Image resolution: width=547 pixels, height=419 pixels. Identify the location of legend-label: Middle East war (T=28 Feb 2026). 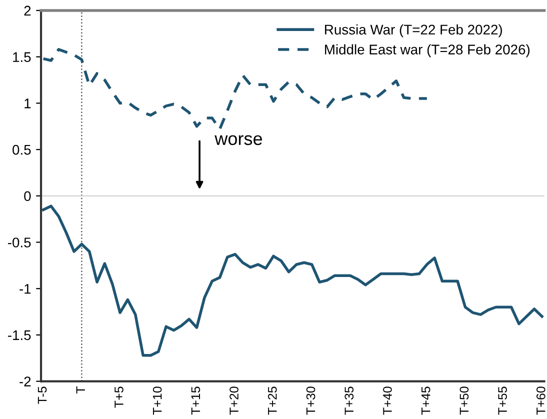
(427, 51).